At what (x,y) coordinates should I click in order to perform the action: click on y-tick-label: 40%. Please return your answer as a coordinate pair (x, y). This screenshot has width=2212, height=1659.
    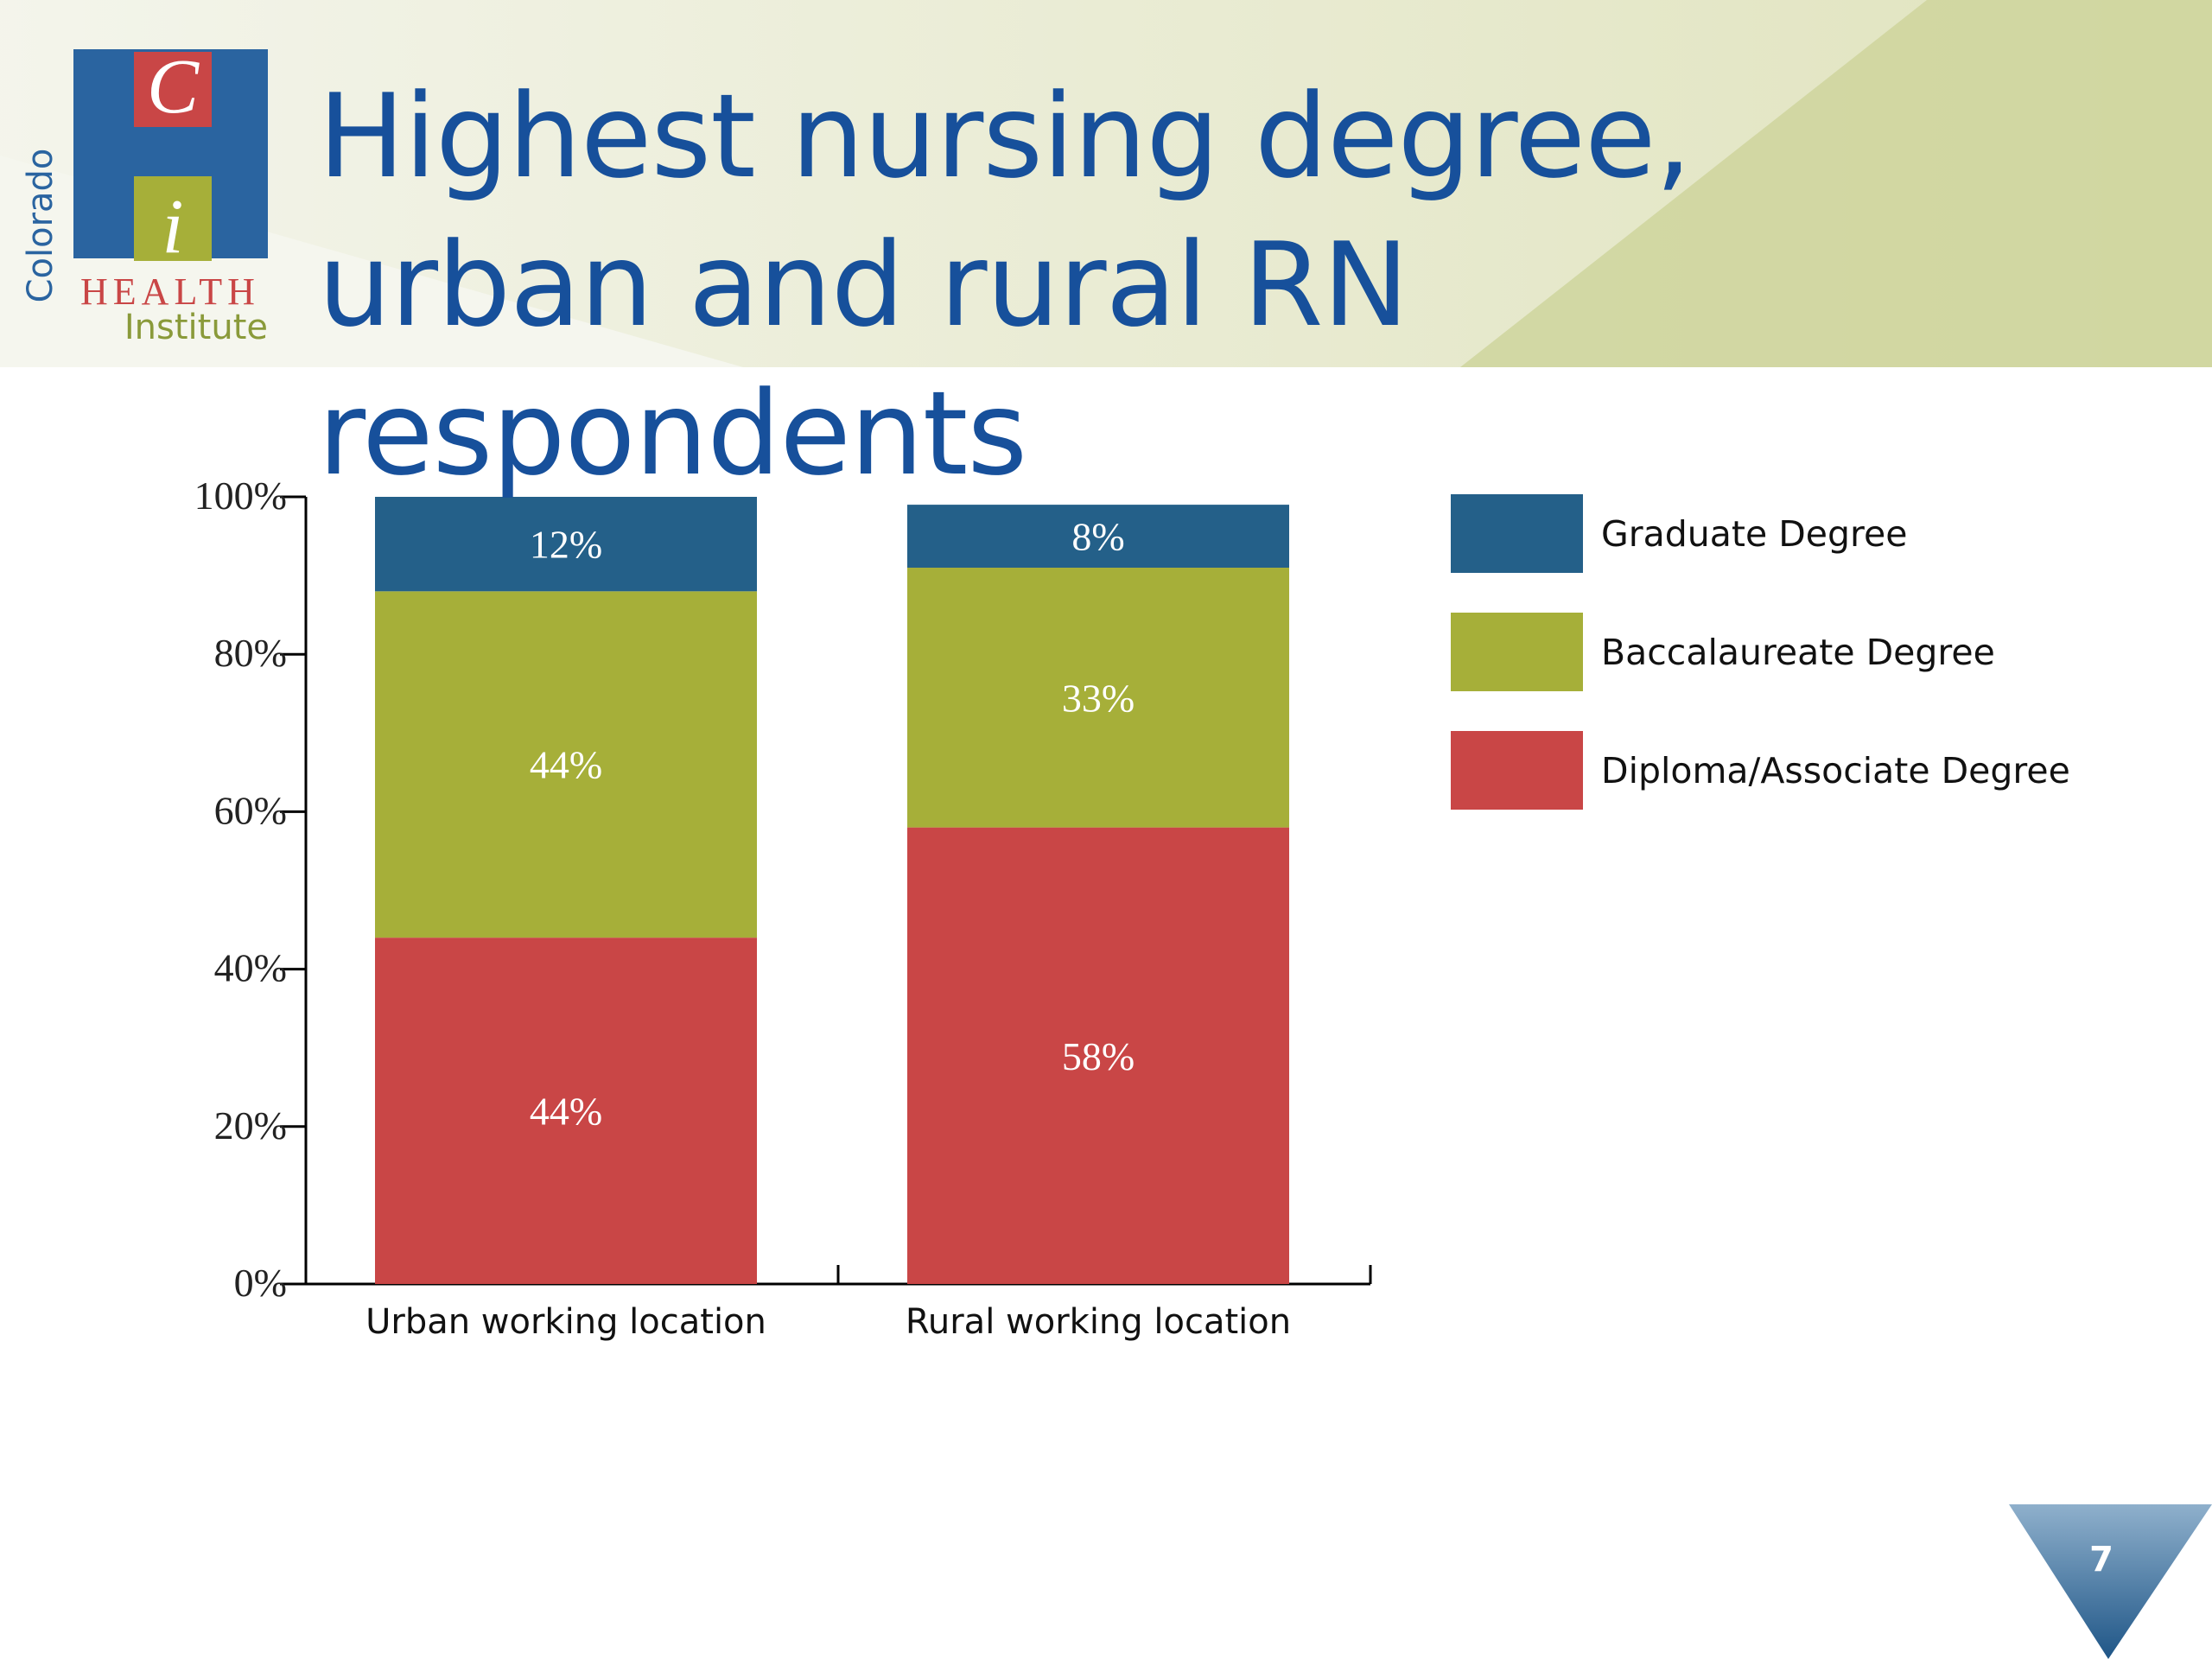
    Looking at the image, I should click on (250, 968).